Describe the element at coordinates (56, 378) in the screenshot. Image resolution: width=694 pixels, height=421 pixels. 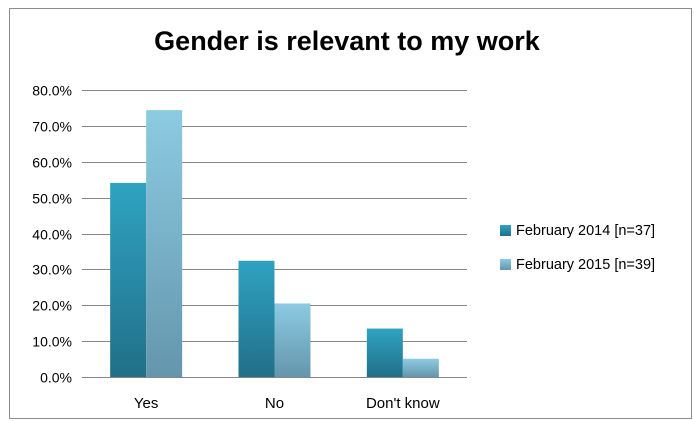
I see `y-tick-label: 0.0%` at that location.